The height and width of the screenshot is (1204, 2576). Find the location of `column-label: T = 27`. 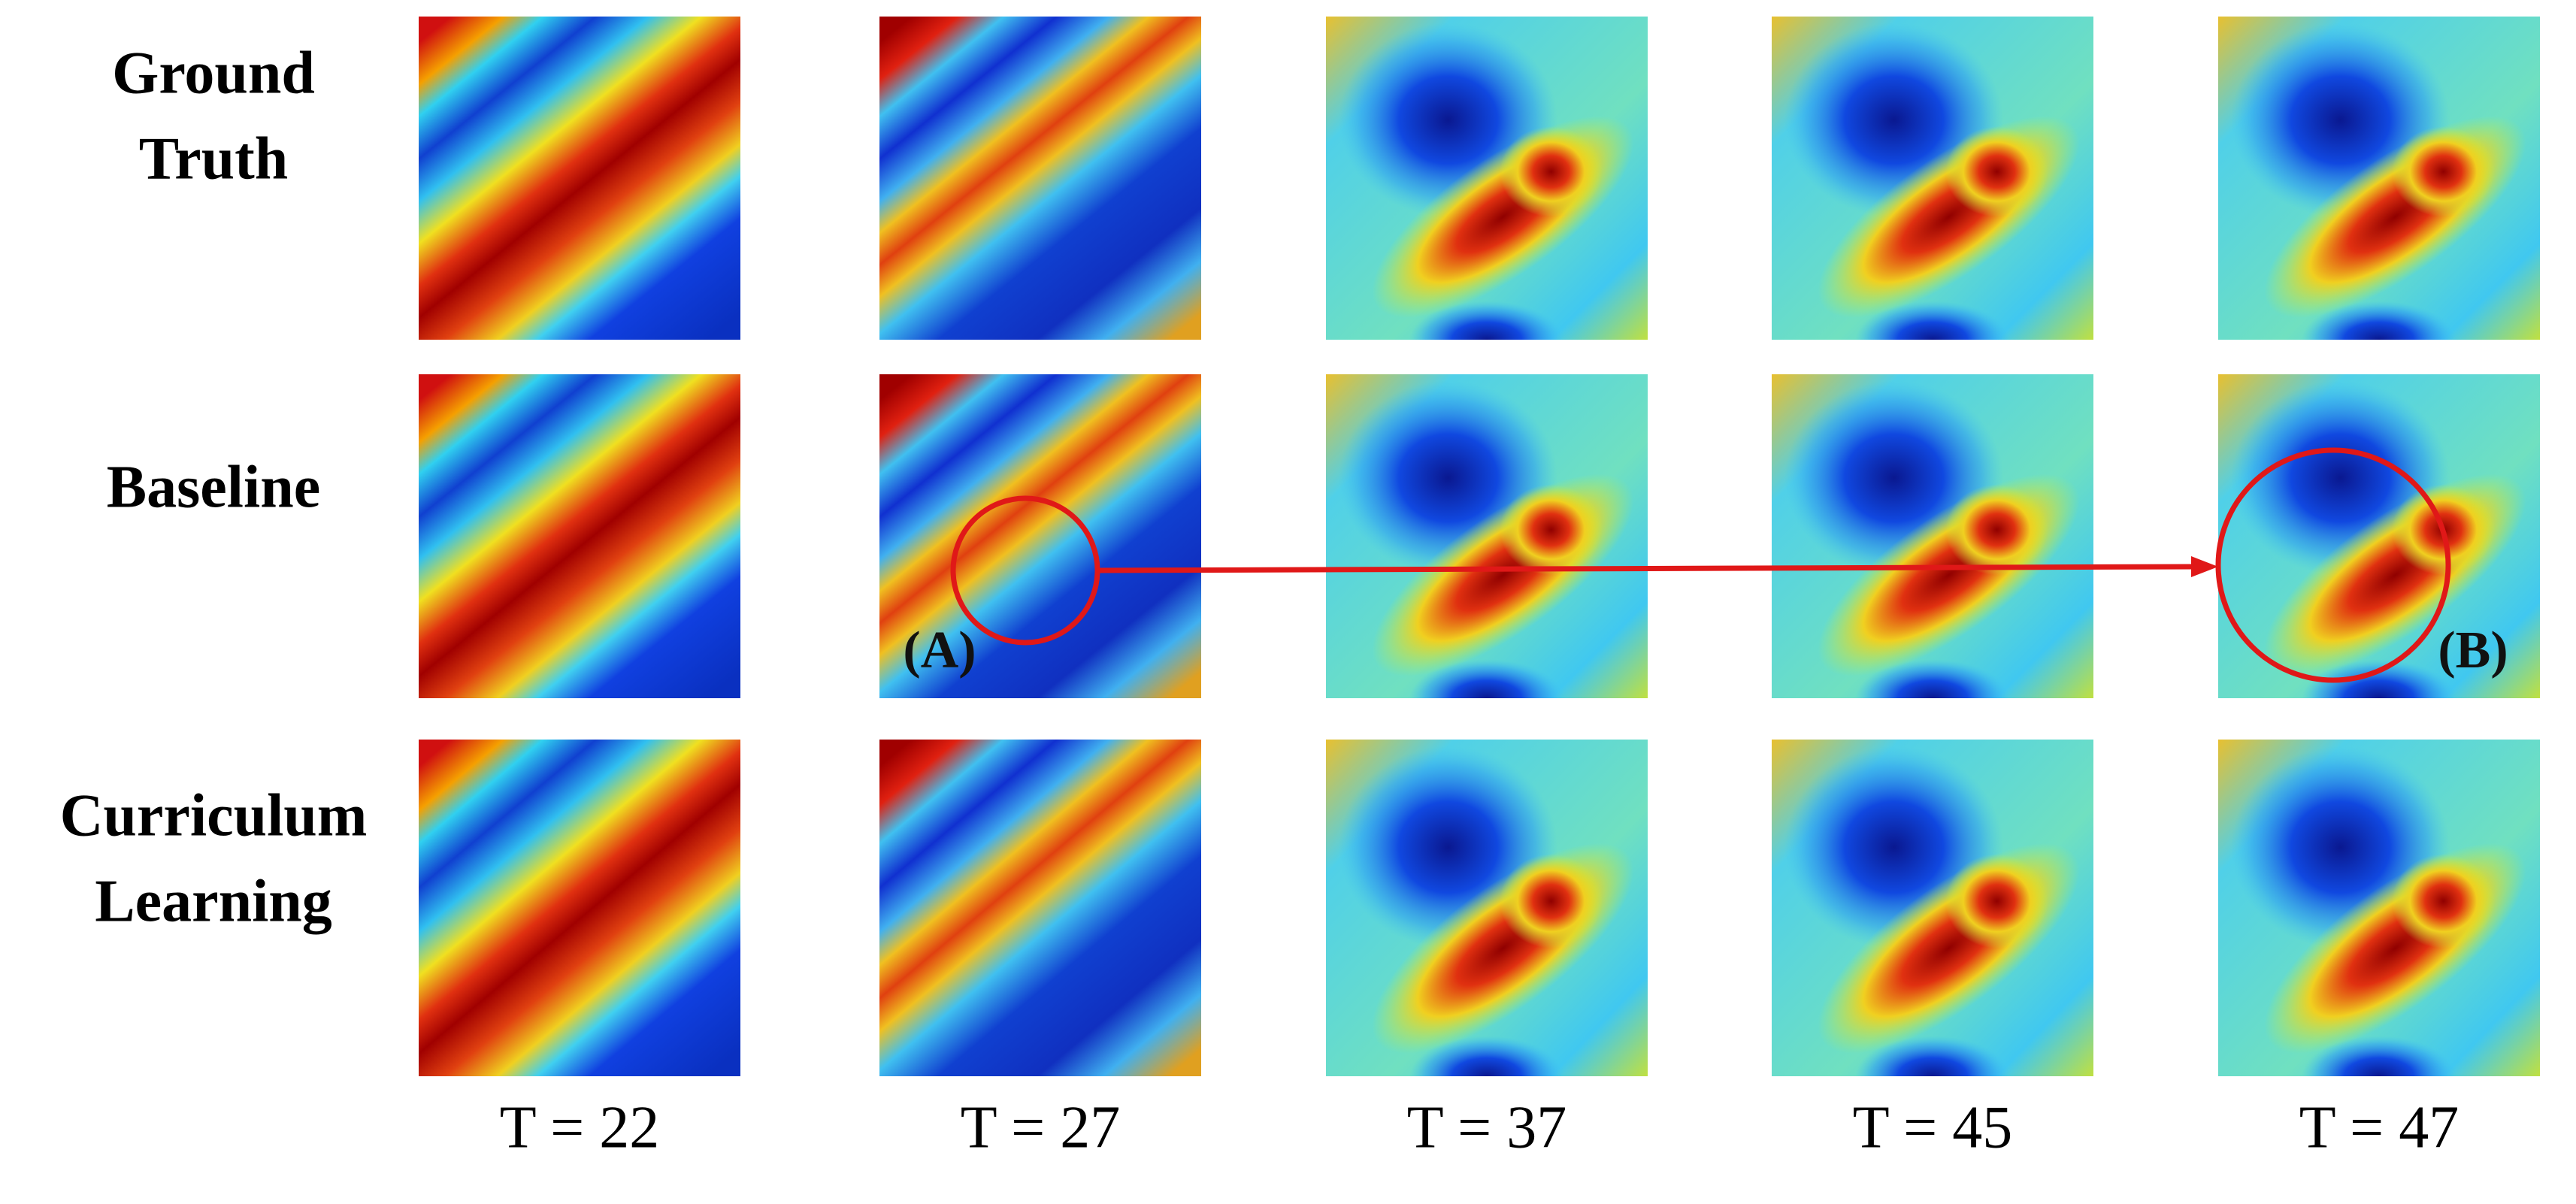

column-label: T = 27 is located at coordinates (1041, 1127).